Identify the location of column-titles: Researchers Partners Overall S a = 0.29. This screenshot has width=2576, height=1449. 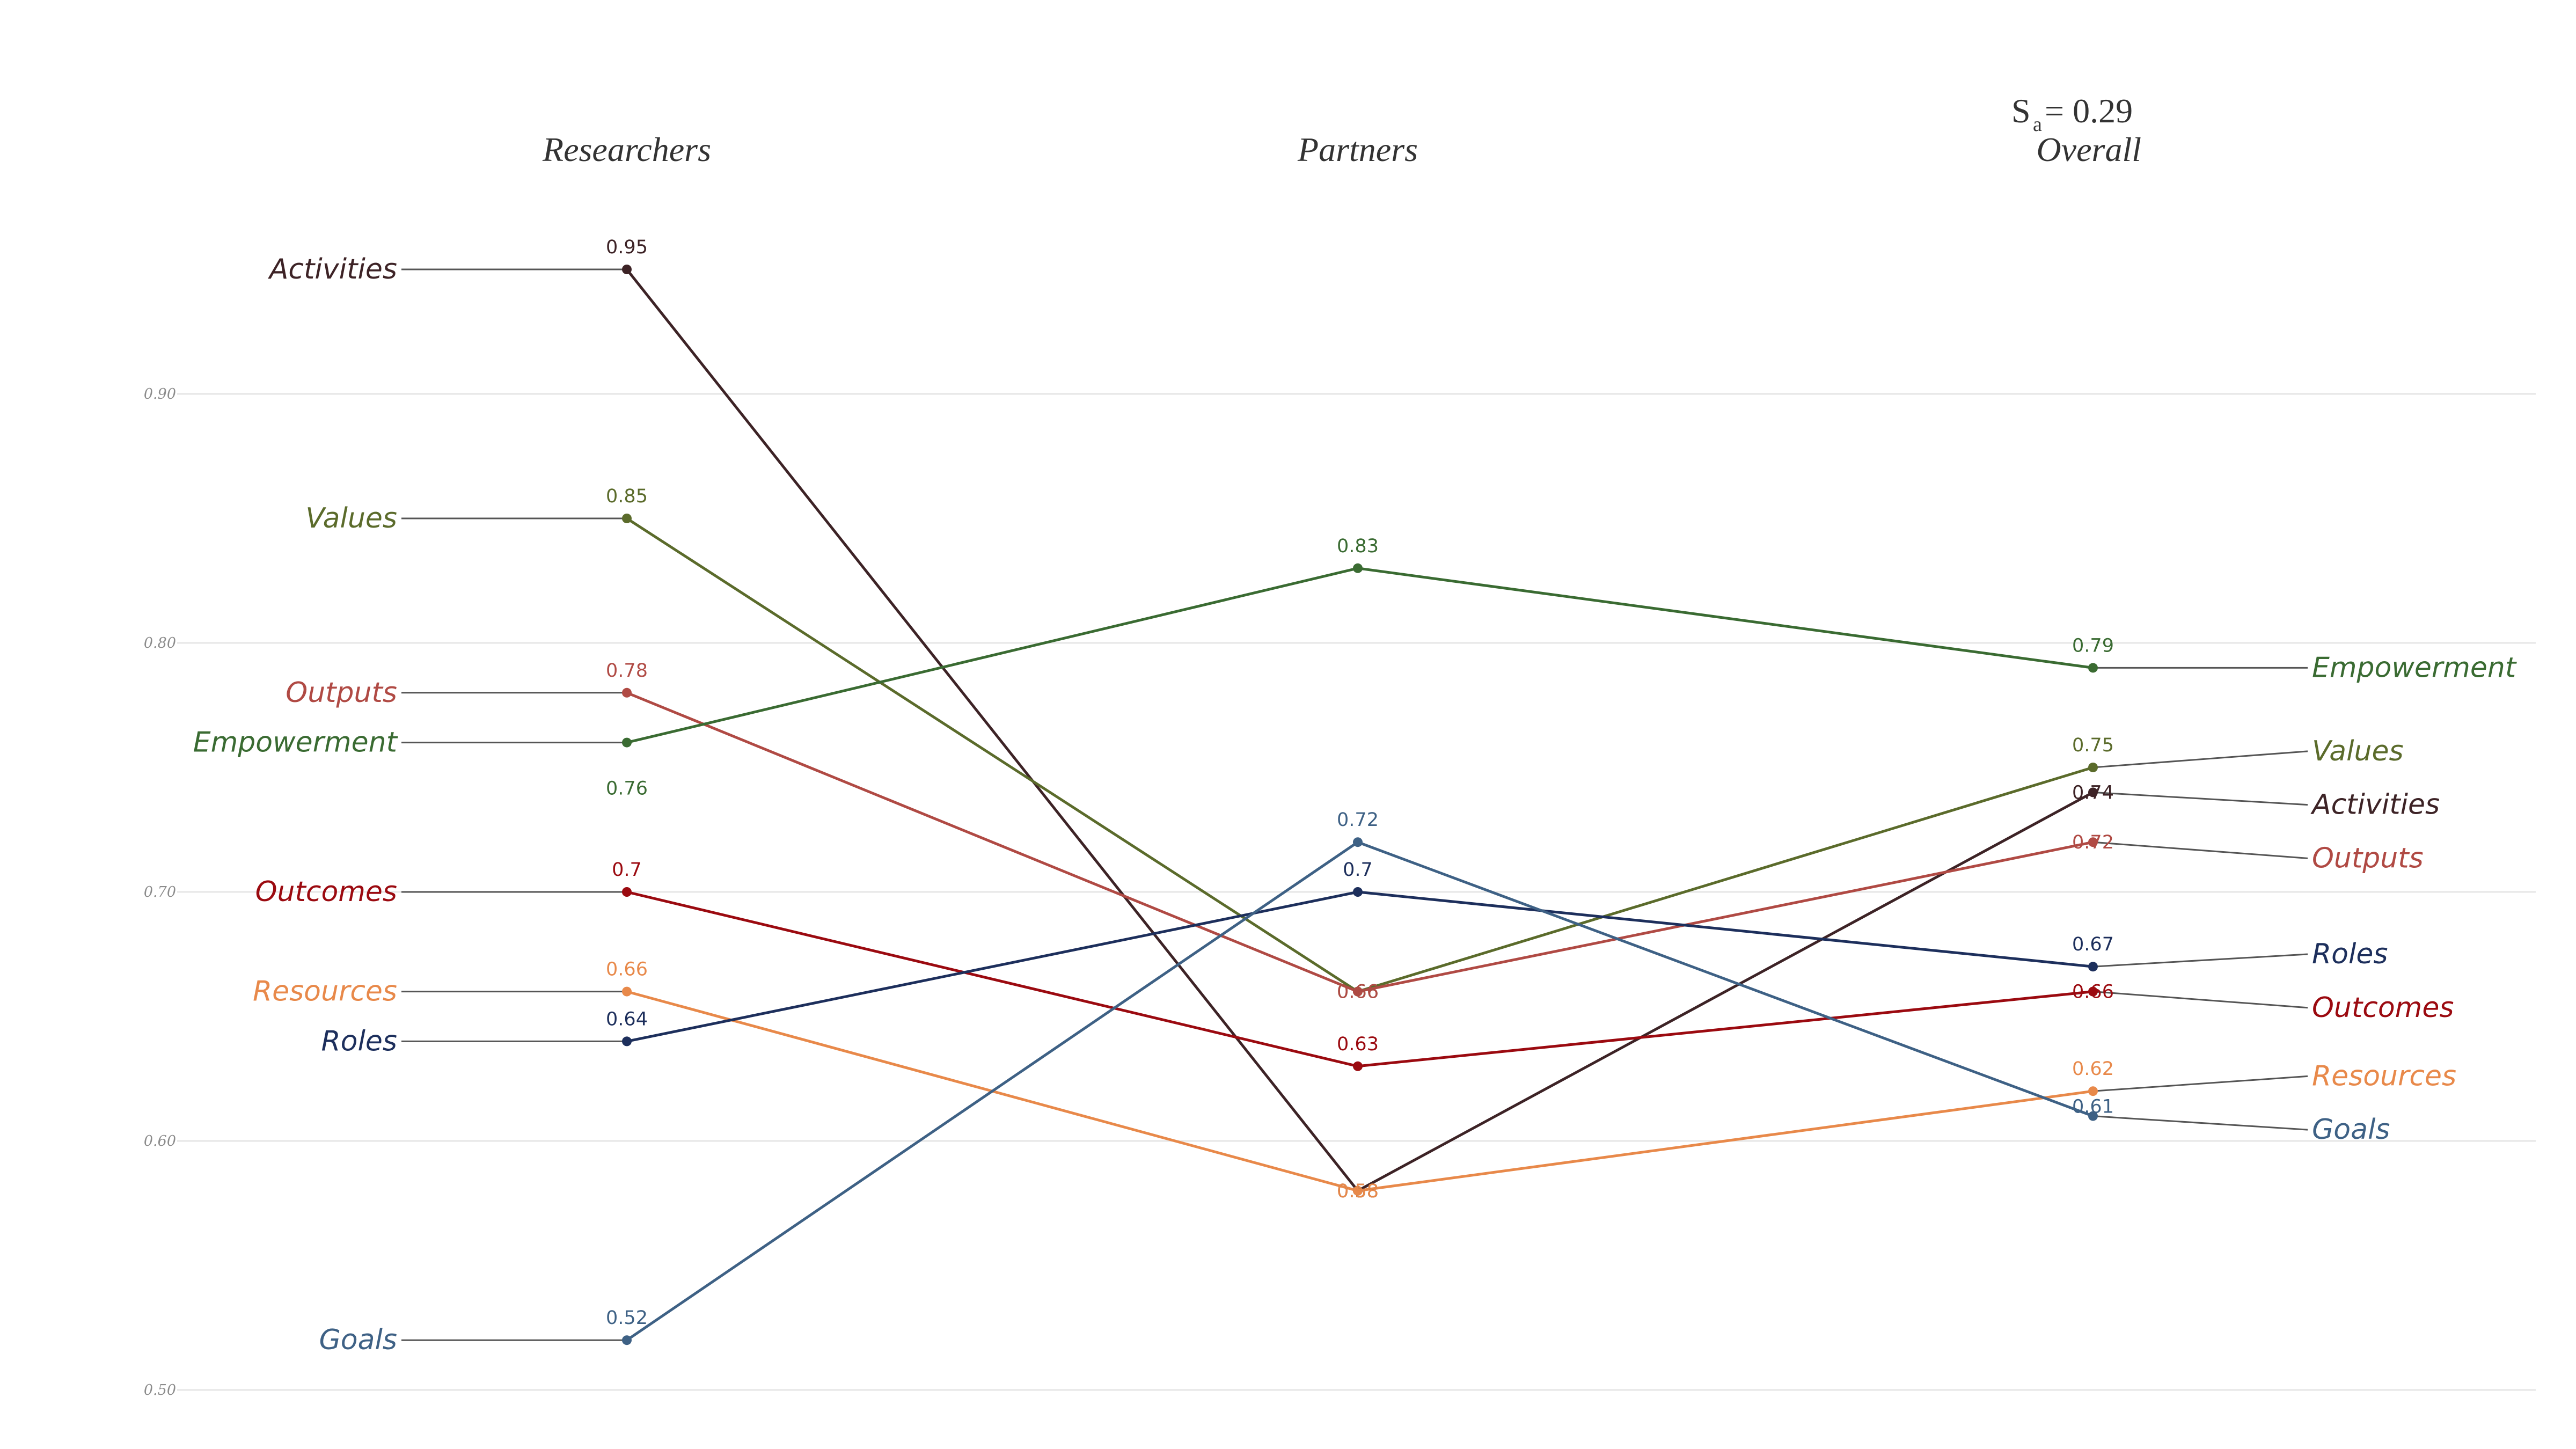
(1341, 130).